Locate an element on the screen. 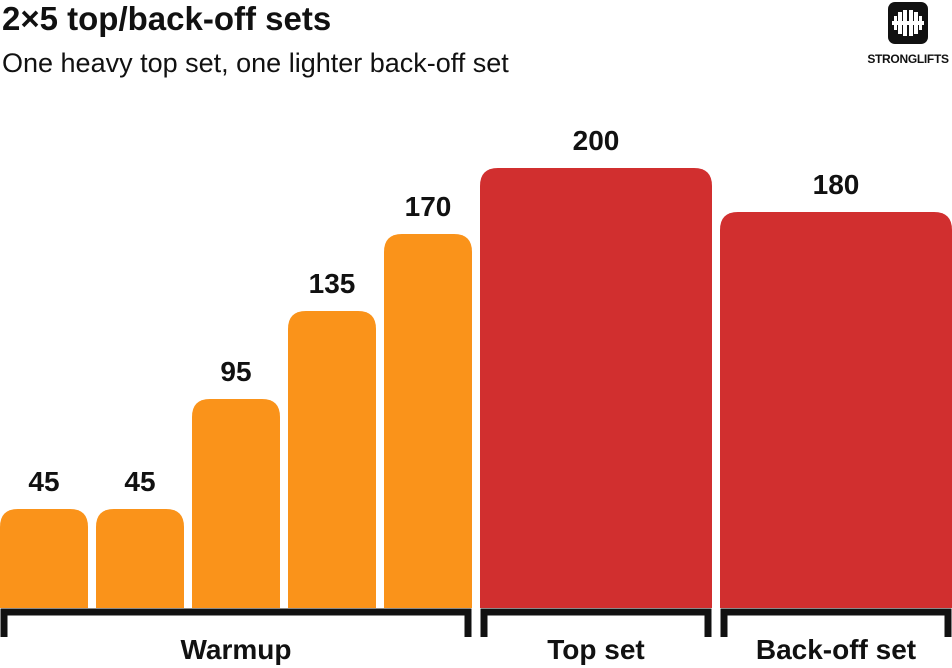  chart-title: 2×5 top/back-off sets is located at coordinates (167, 18).